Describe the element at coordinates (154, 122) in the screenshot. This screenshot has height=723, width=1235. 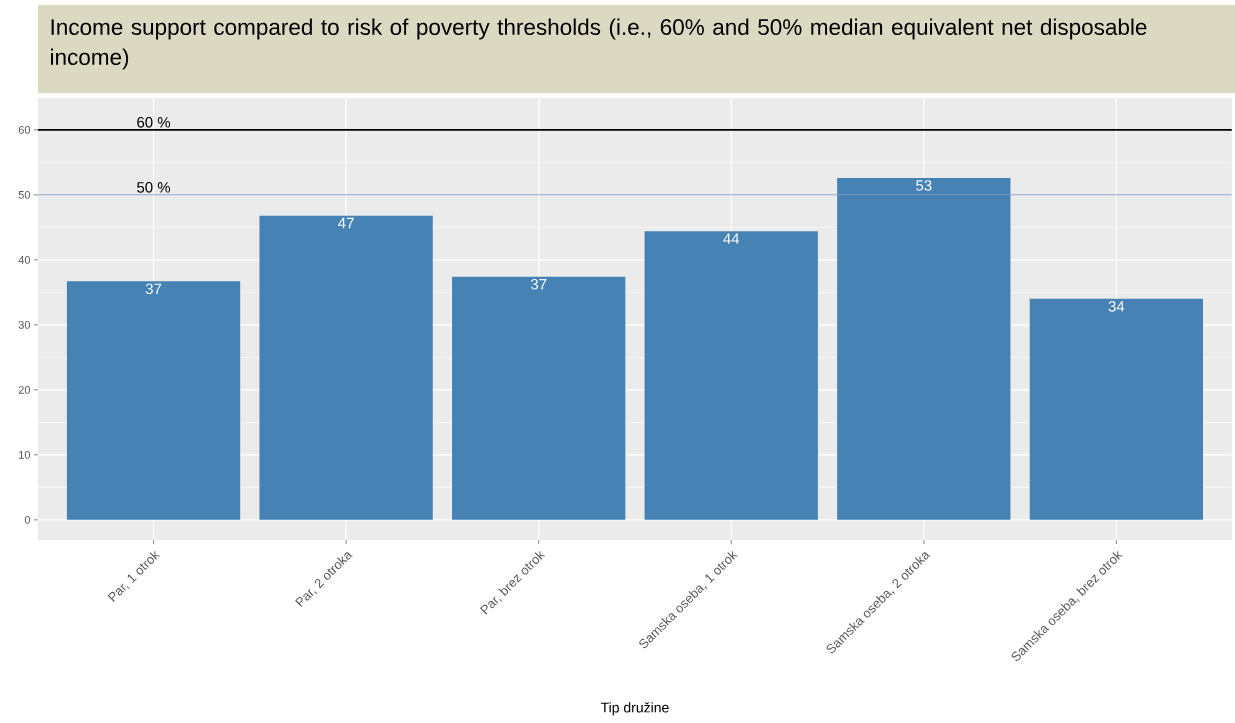
I see `ref-line-label: 60 %` at that location.